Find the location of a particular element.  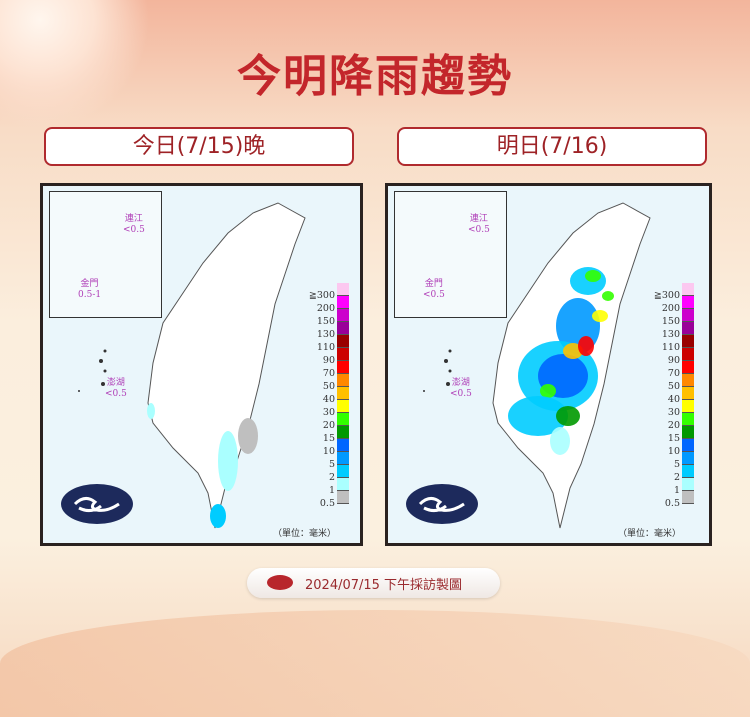

footer-text: 2024/07/15 下午採訪製圖 is located at coordinates (384, 585).